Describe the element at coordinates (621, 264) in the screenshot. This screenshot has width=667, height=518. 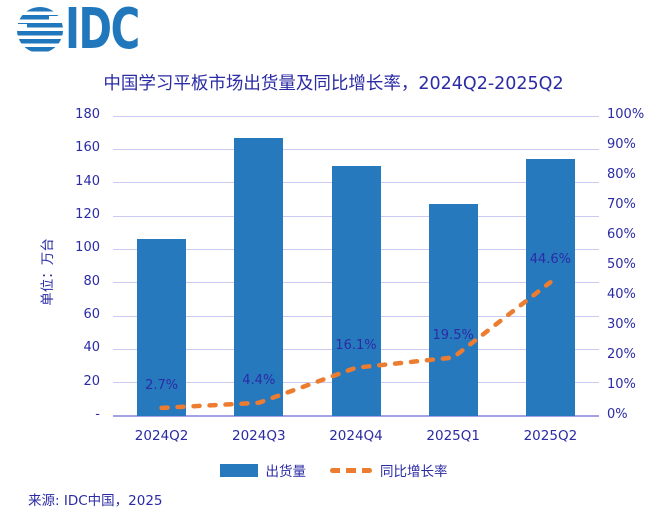
I see `right-axis-tick: 50%` at that location.